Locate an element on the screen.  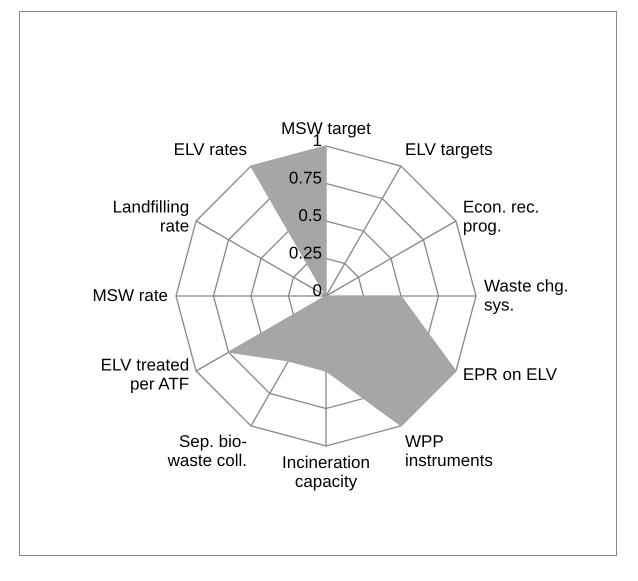
spoke-label: ELV treated per ATF is located at coordinates (145, 375).